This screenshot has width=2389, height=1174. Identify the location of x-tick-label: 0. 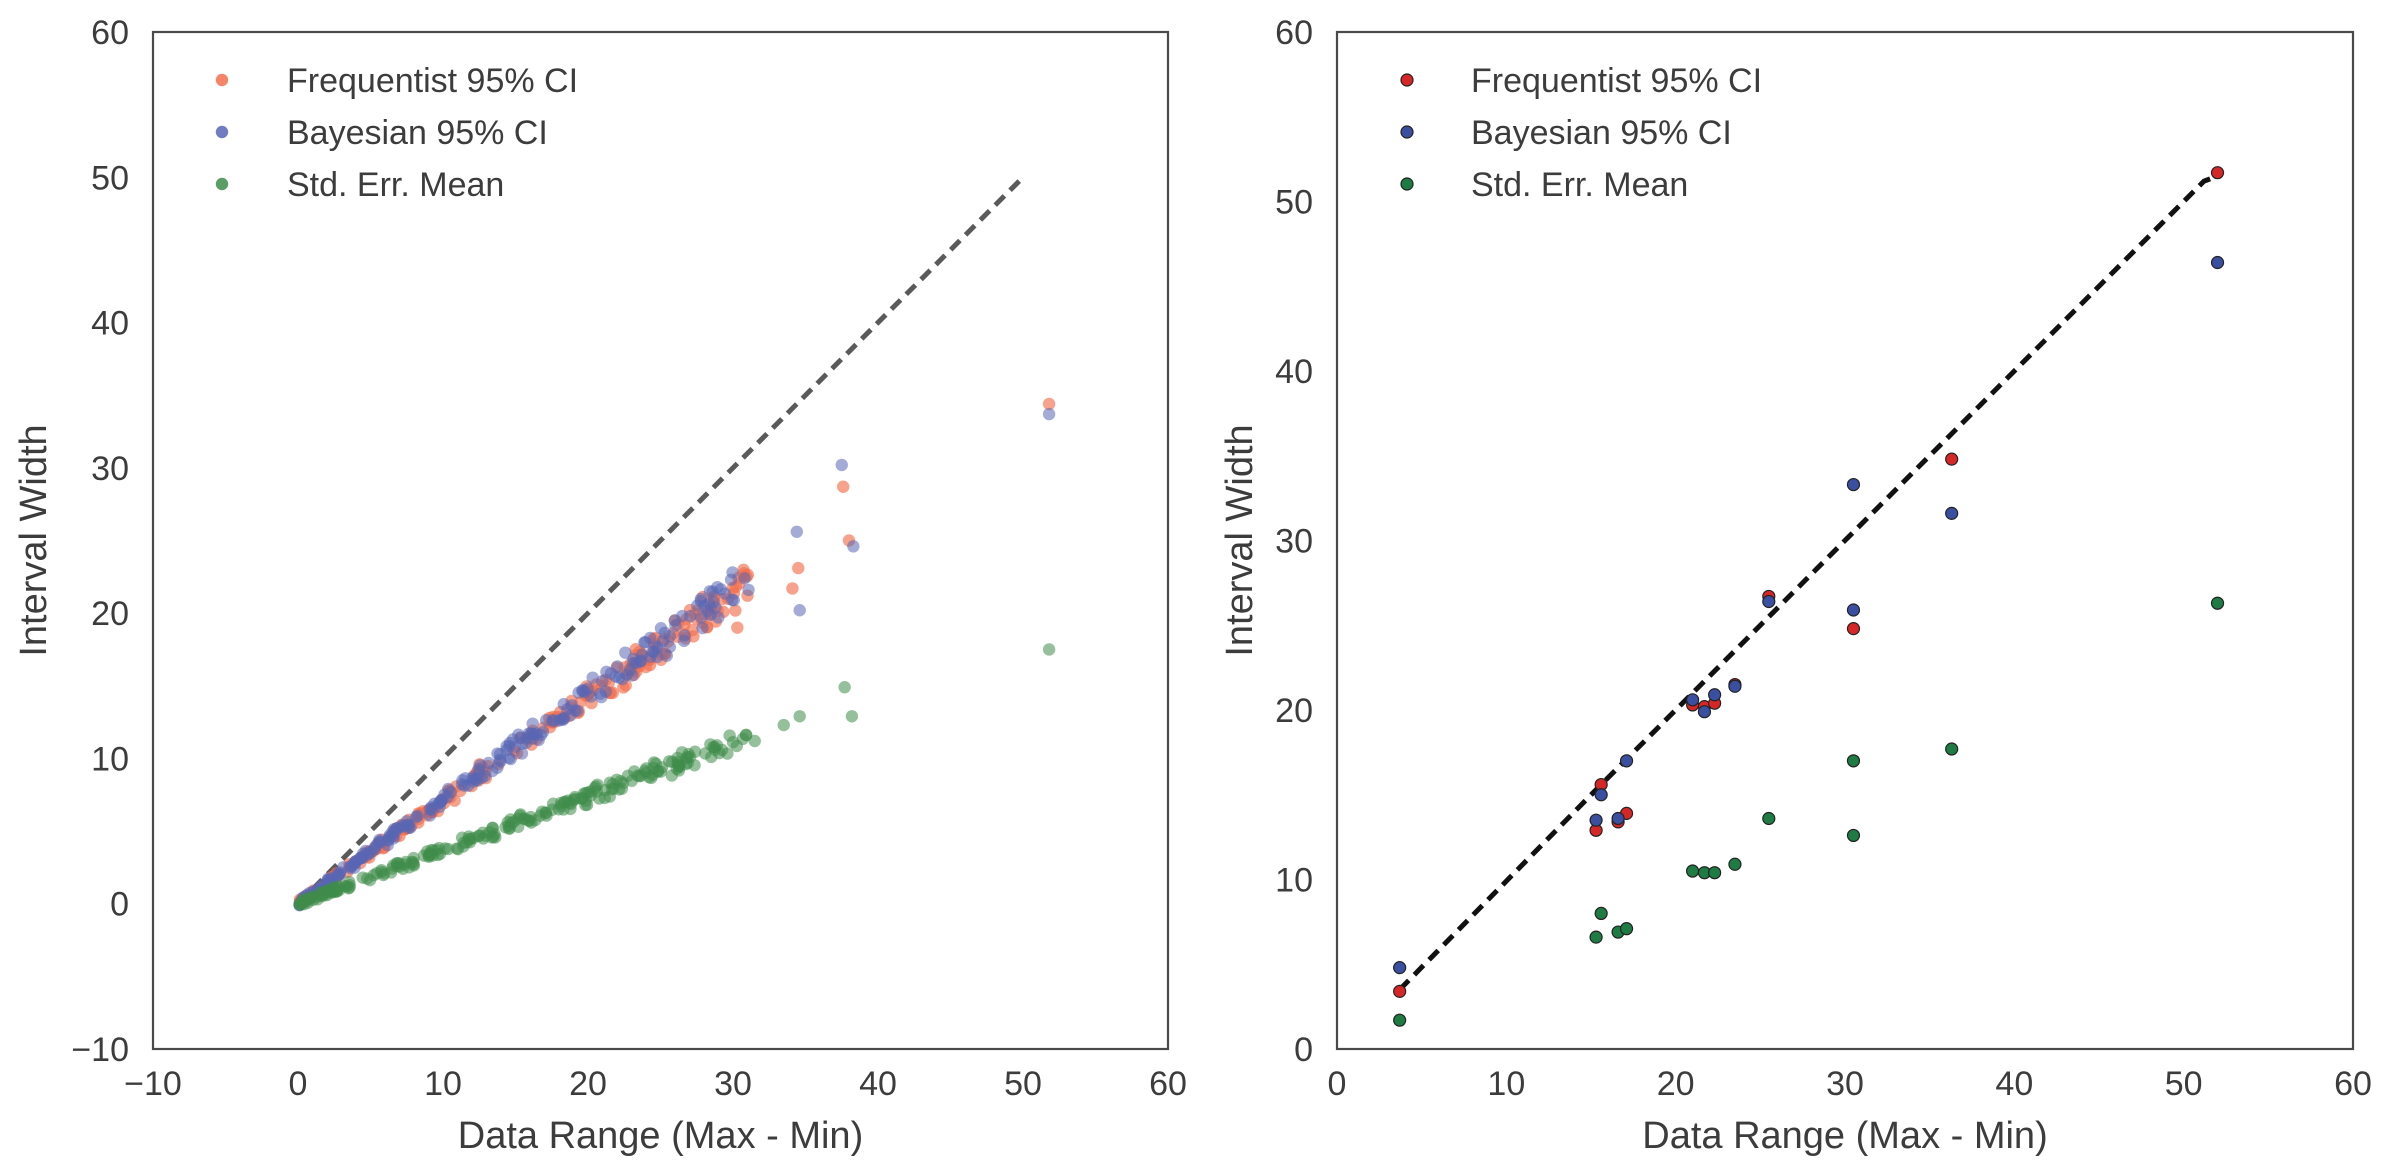
(1337, 1084).